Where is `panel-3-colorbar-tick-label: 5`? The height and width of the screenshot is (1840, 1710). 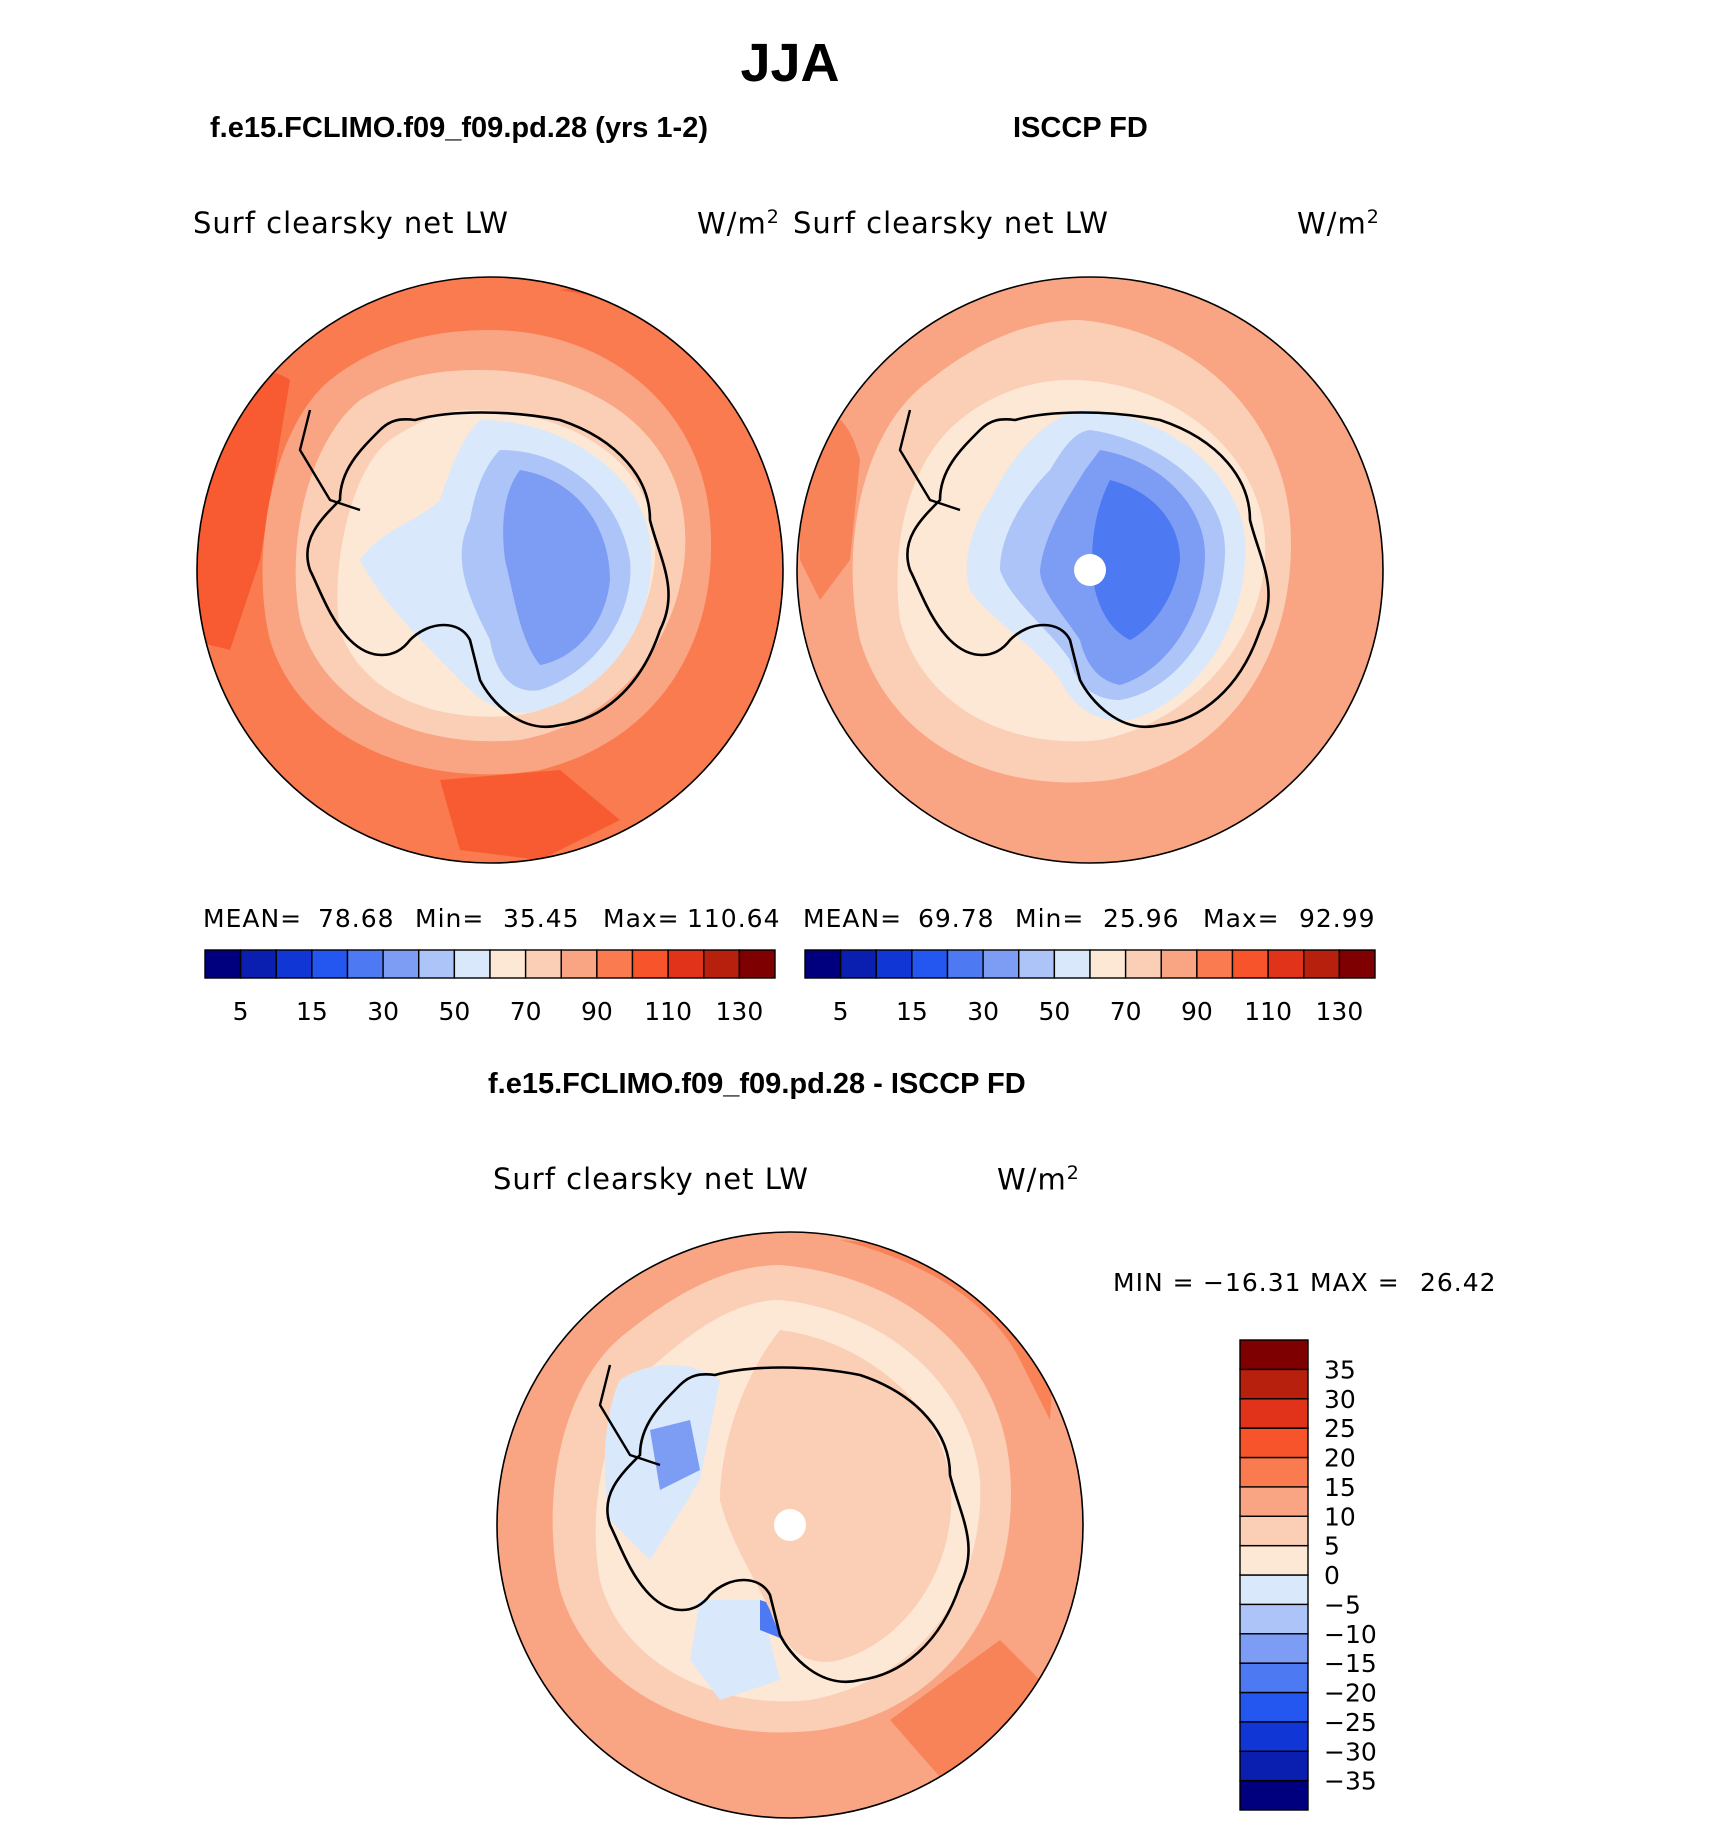
panel-3-colorbar-tick-label: 5 is located at coordinates (1332, 1546).